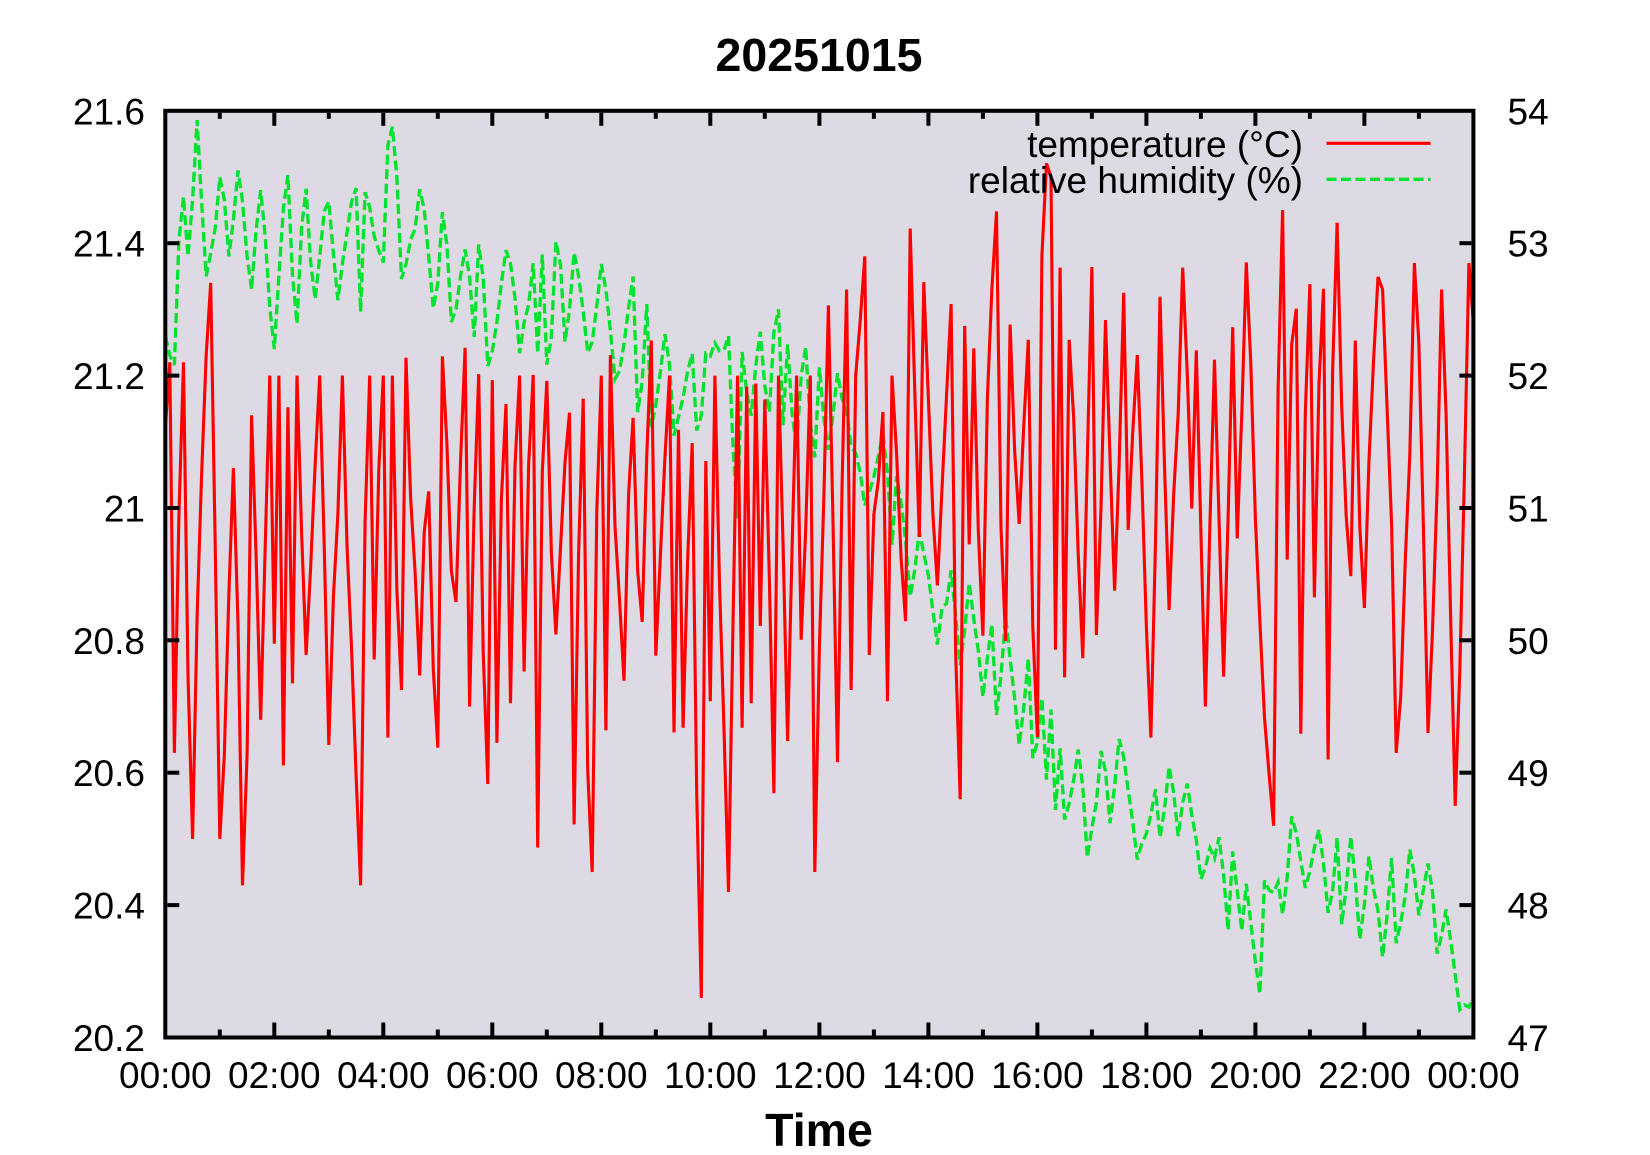 This screenshot has height=1155, width=1650. I want to click on svg-text: 08:00, so click(601, 1075).